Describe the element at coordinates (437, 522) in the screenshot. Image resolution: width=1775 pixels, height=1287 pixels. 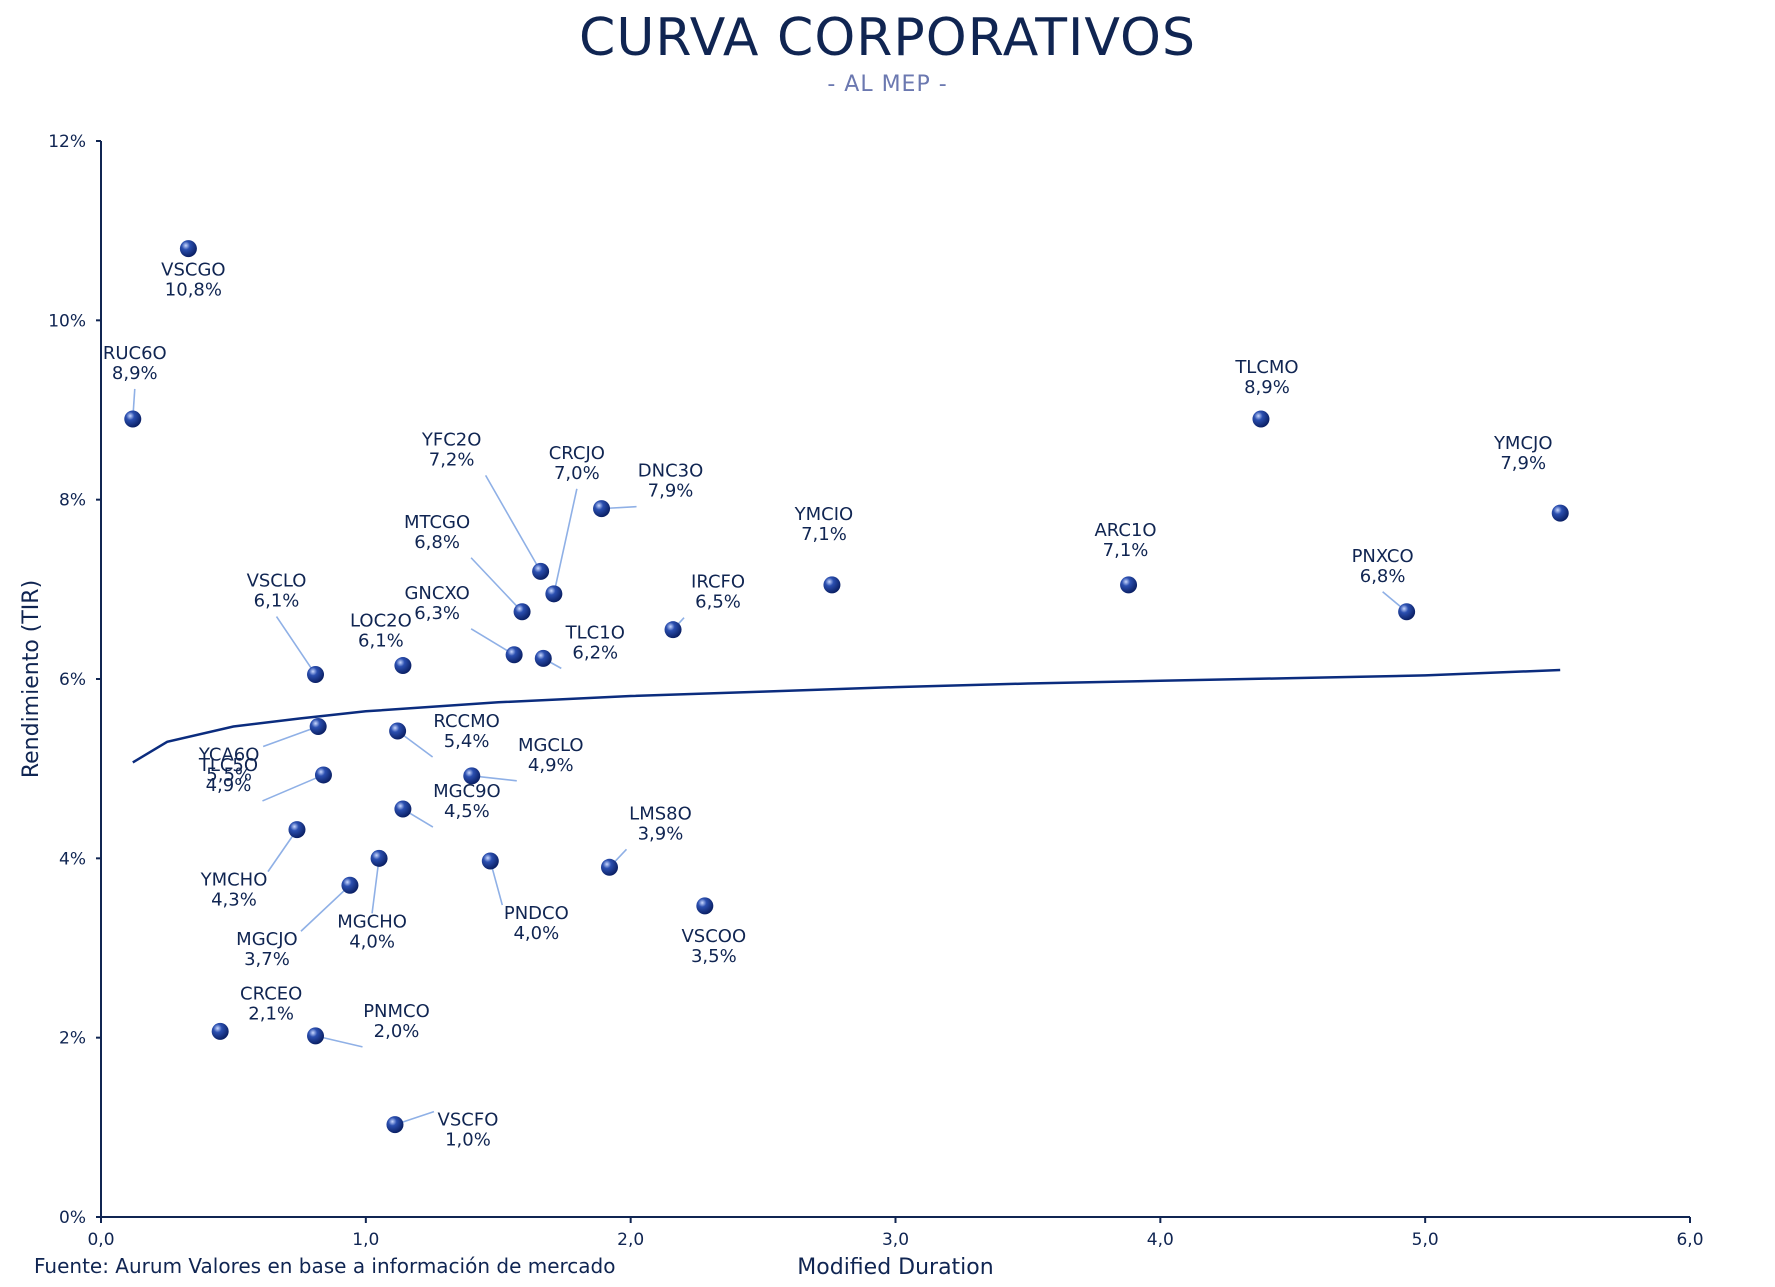
I see `point-name-label: MTCGO` at that location.